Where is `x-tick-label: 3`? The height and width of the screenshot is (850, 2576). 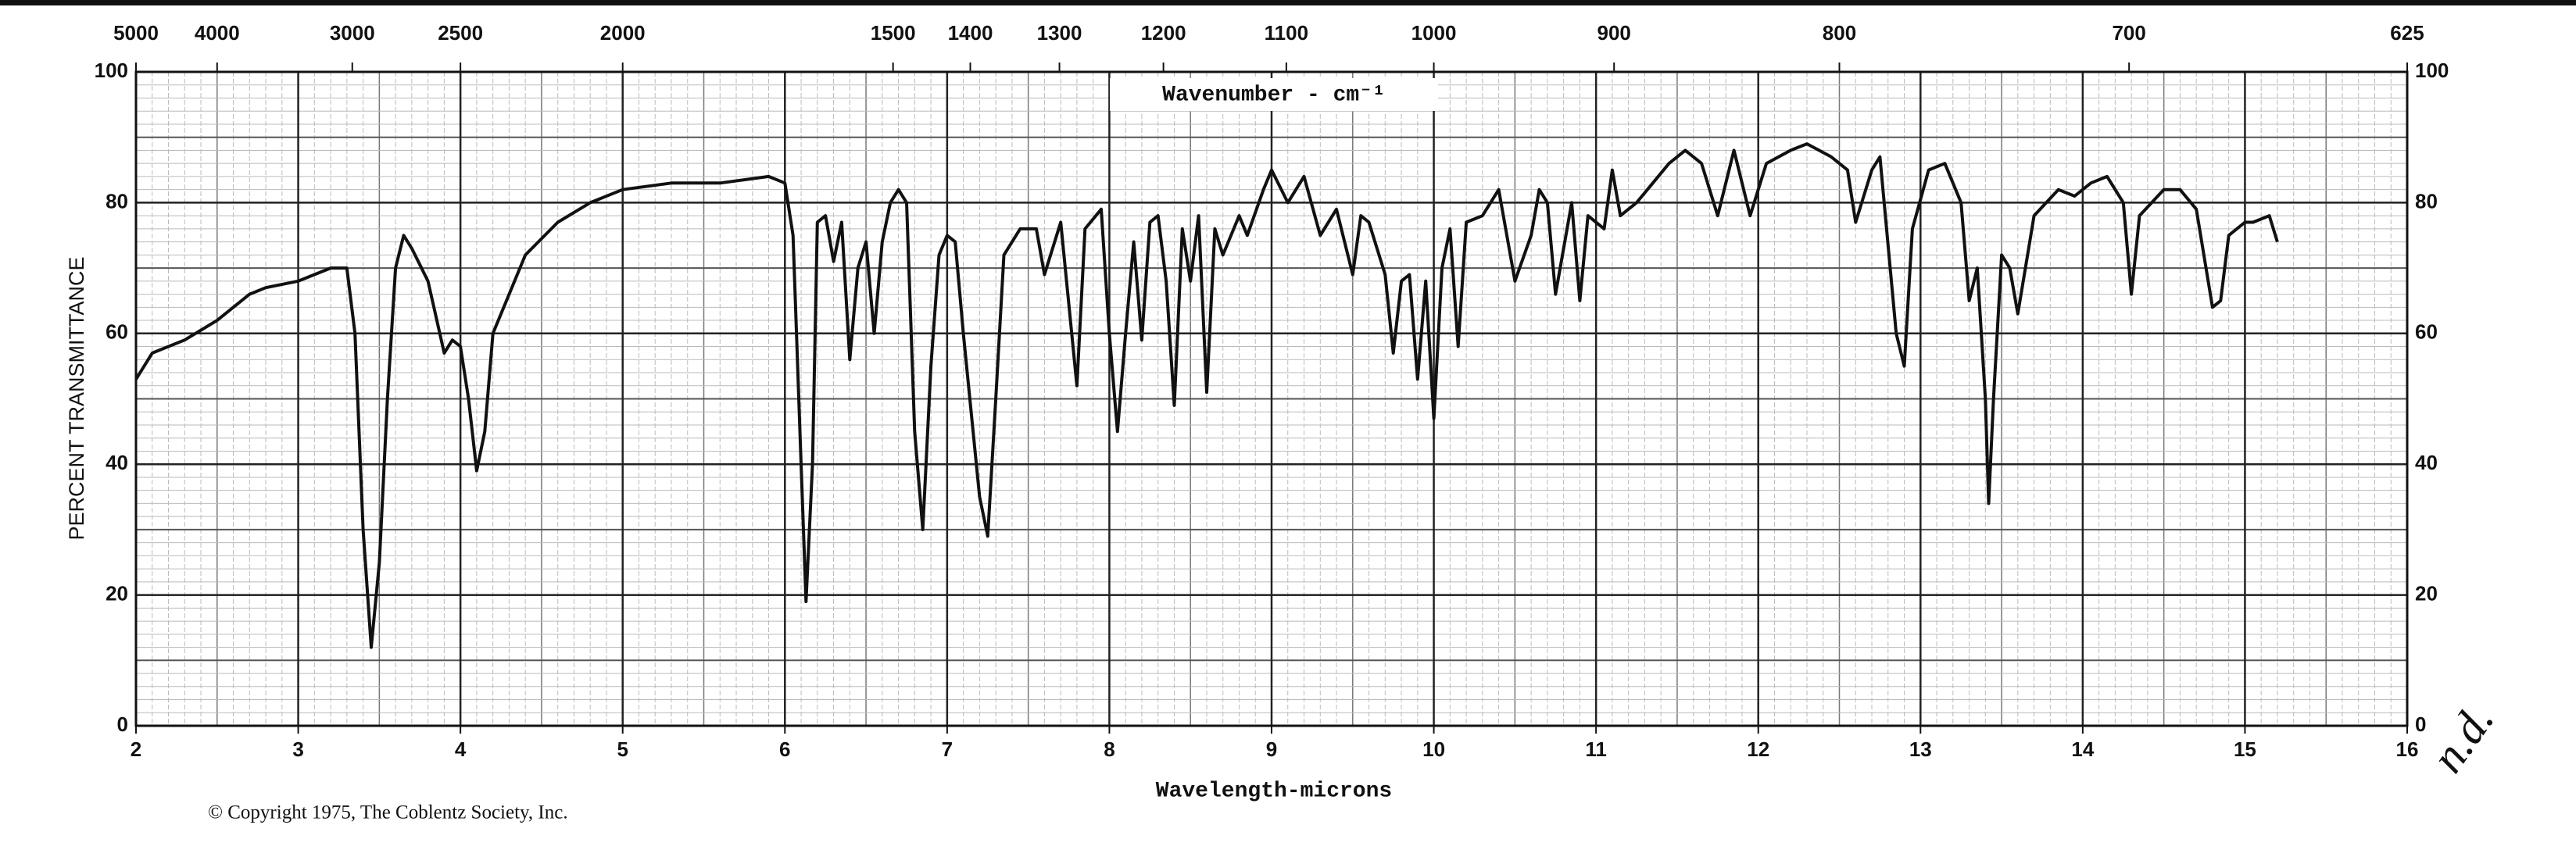
x-tick-label: 3 is located at coordinates (297, 749).